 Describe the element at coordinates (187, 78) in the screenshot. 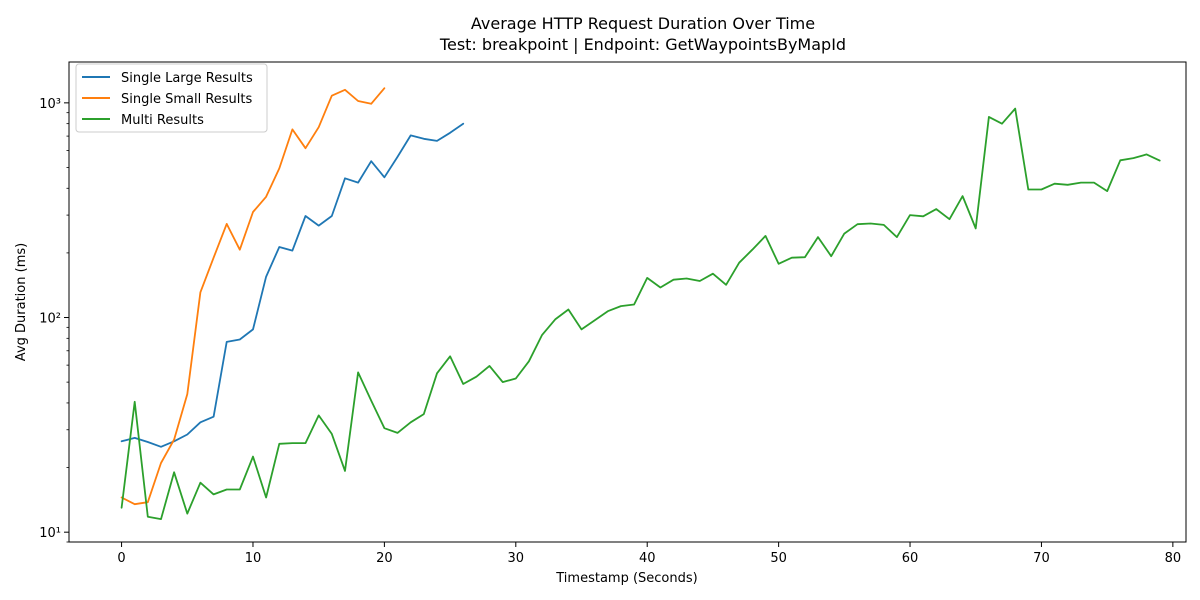

I see `legend-label-0: Single Large Results` at that location.